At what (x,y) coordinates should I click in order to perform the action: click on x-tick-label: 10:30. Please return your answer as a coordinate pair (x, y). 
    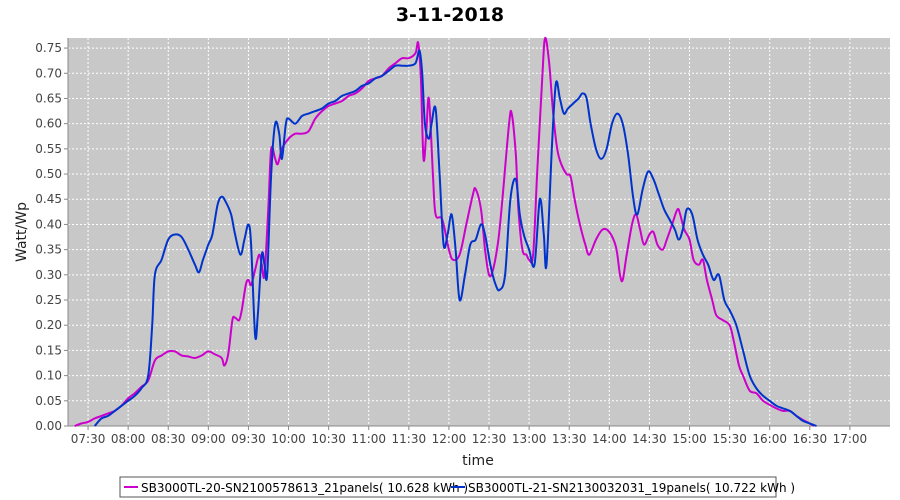
    Looking at the image, I should click on (328, 439).